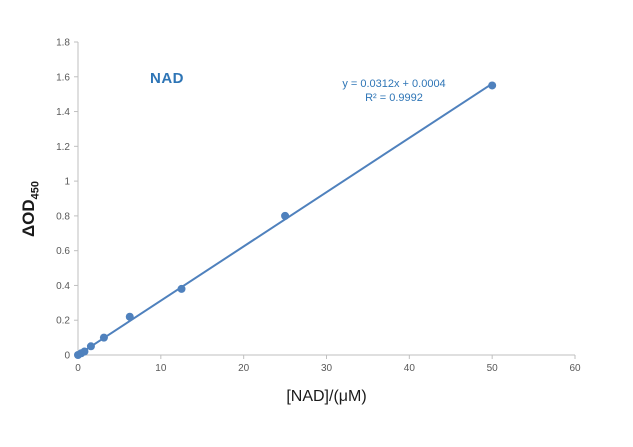 The width and height of the screenshot is (633, 447). What do you see at coordinates (63, 216) in the screenshot?
I see `y-tick-label: 0.8` at bounding box center [63, 216].